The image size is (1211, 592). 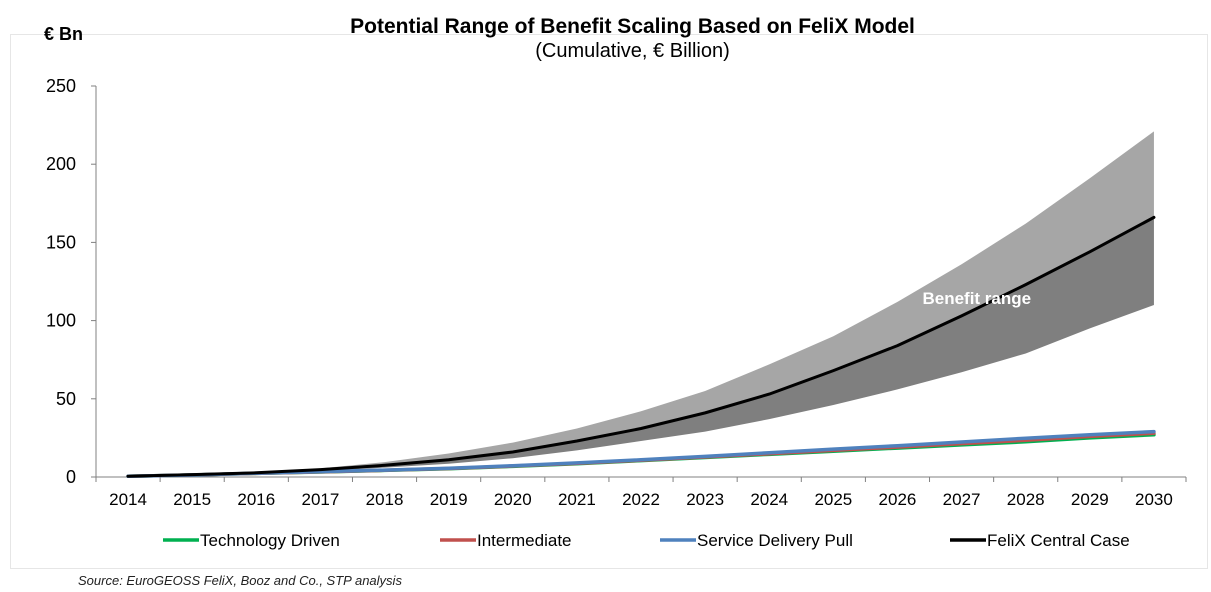 What do you see at coordinates (641, 499) in the screenshot?
I see `x-tick-label: 2022` at bounding box center [641, 499].